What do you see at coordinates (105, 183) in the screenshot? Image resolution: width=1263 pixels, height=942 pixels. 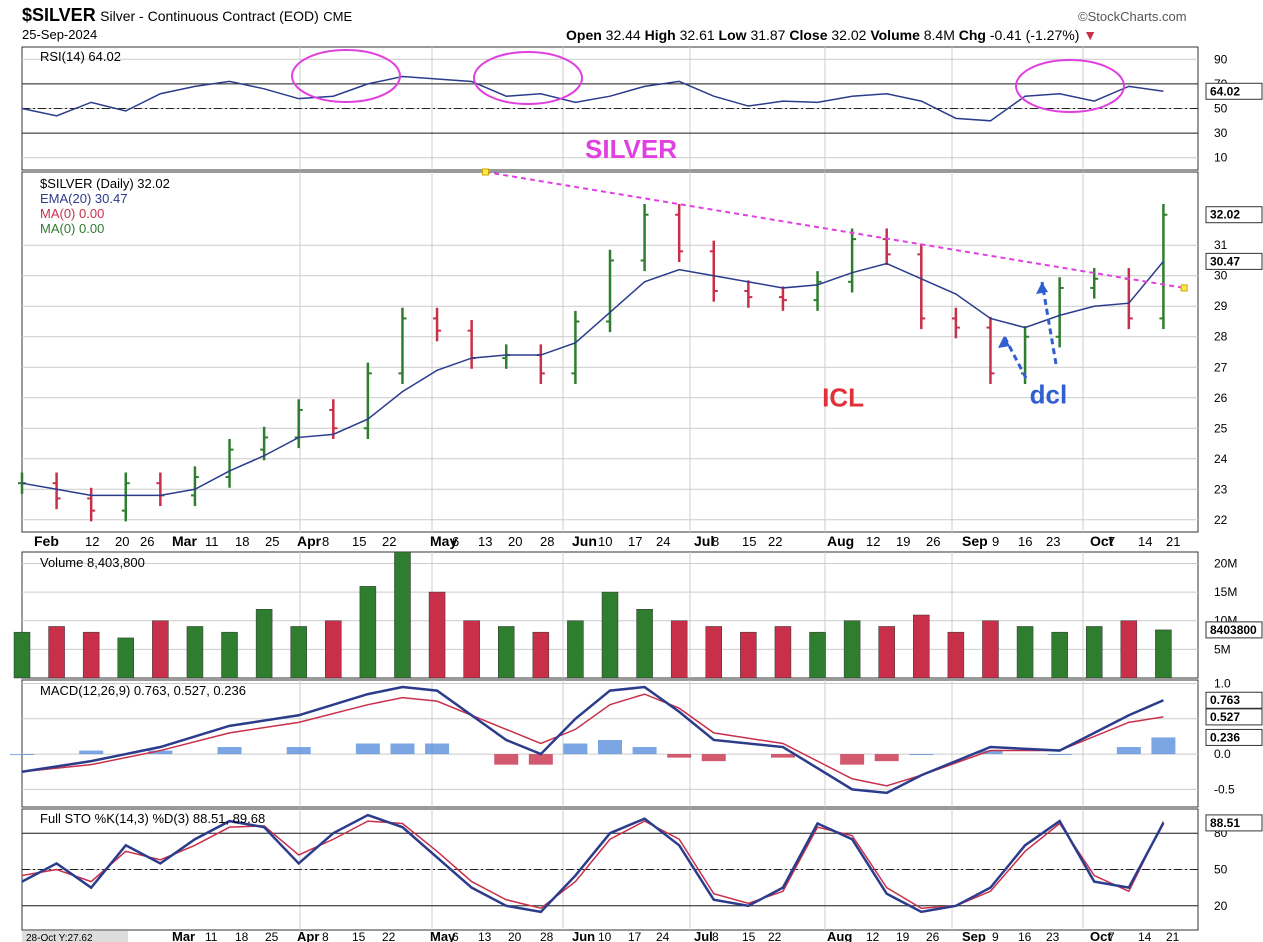 I see `price-legend-item: $SILVER (Daily) 32.02` at bounding box center [105, 183].